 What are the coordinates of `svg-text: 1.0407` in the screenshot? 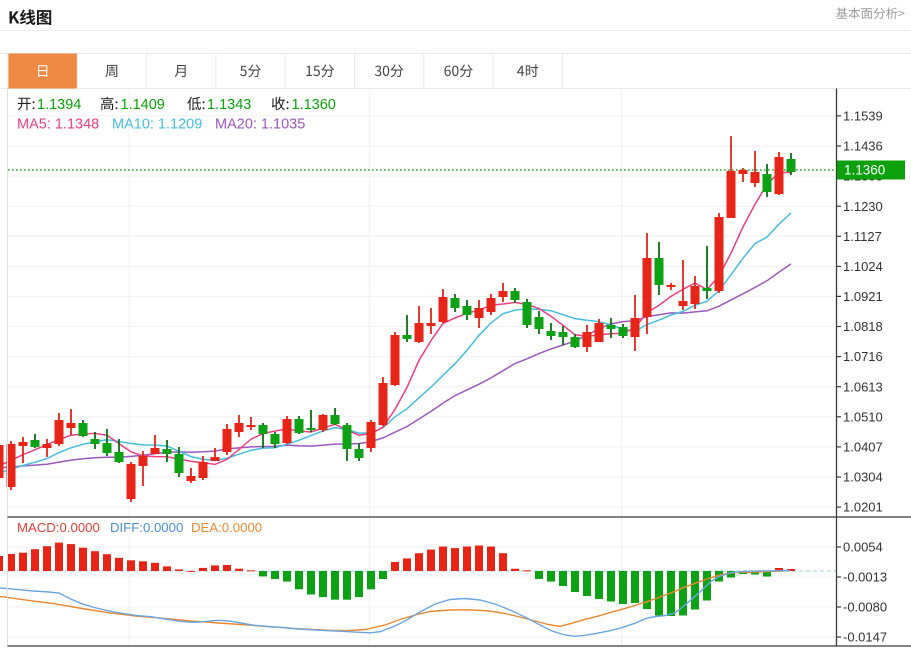 It's located at (863, 447).